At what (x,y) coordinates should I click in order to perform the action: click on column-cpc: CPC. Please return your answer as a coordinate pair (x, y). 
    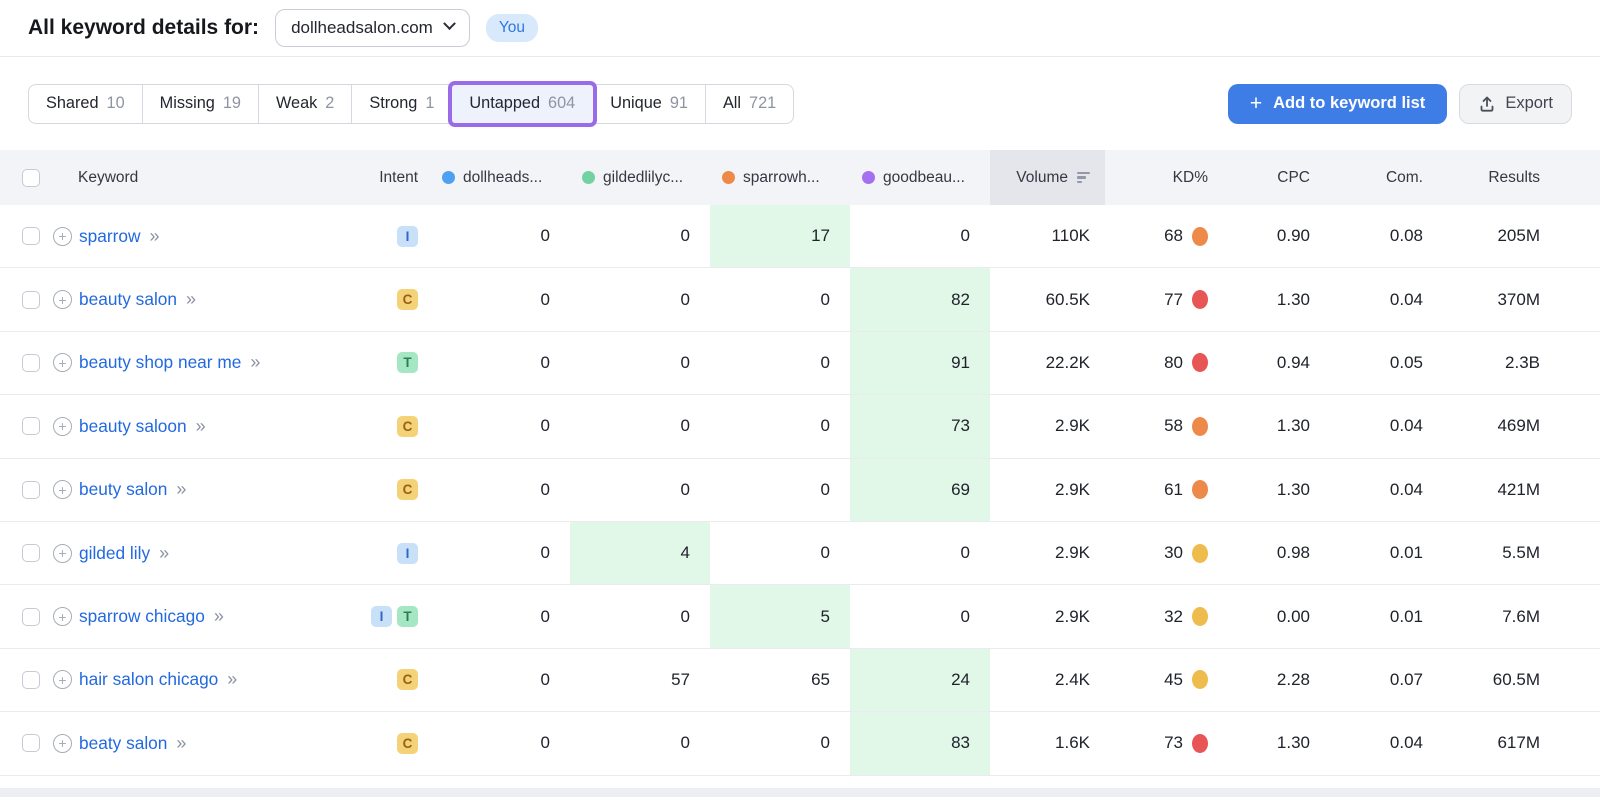
    Looking at the image, I should click on (1293, 177).